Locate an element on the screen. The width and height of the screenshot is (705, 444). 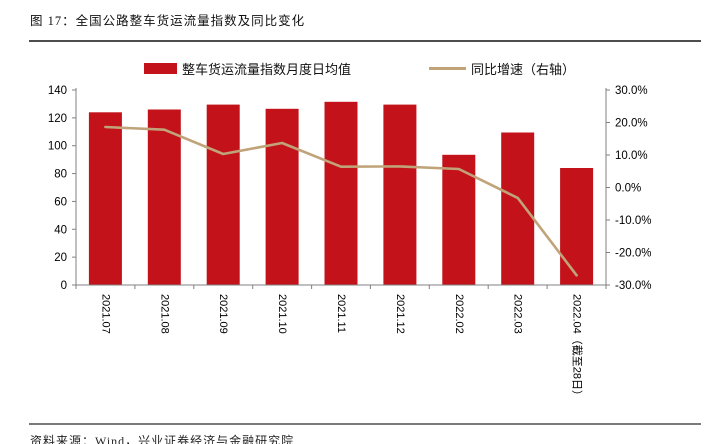
bar-2022.03 is located at coordinates (518, 208).